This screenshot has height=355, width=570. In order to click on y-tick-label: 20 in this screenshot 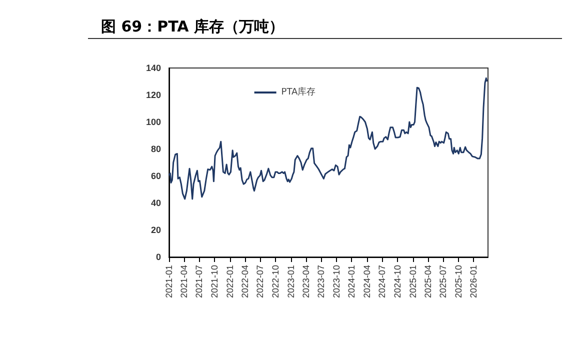, I will do `click(155, 230)`.